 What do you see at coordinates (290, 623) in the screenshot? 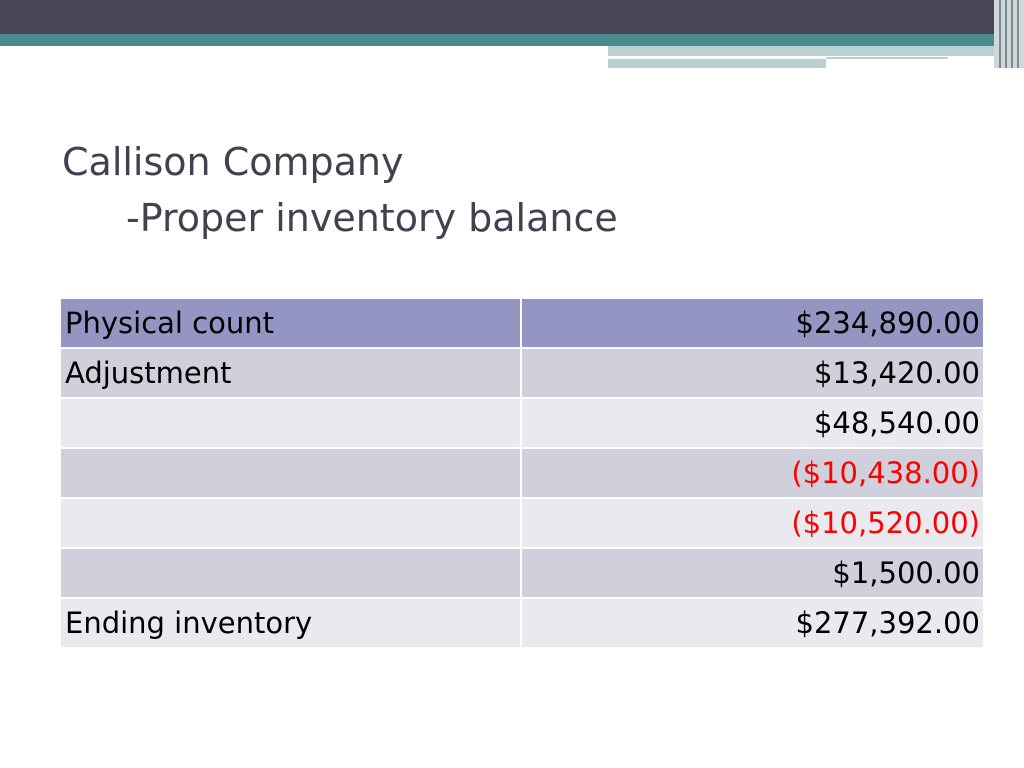
I see `row-label: Ending inventory` at bounding box center [290, 623].